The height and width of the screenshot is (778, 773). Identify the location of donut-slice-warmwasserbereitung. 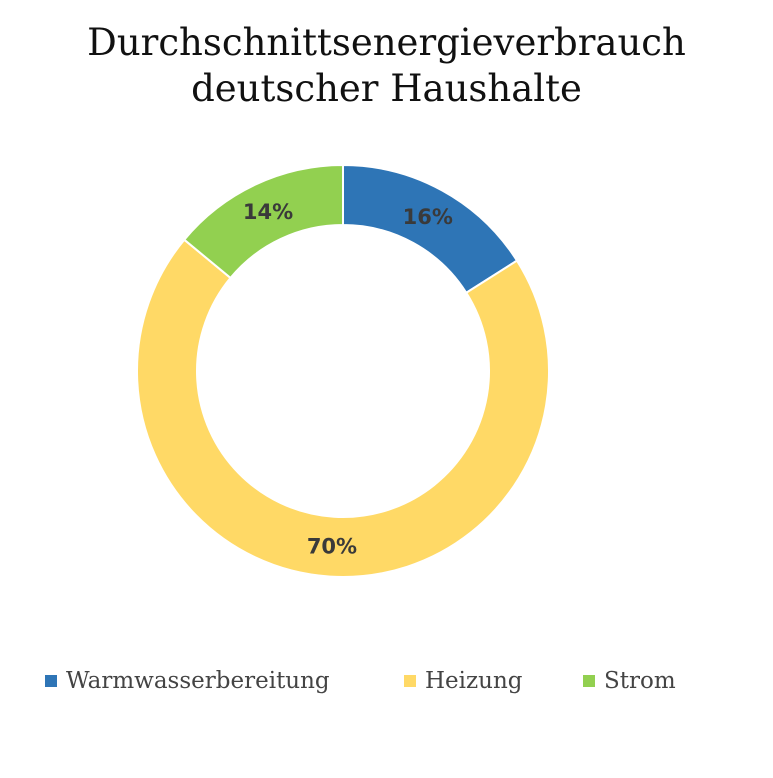
(430, 229).